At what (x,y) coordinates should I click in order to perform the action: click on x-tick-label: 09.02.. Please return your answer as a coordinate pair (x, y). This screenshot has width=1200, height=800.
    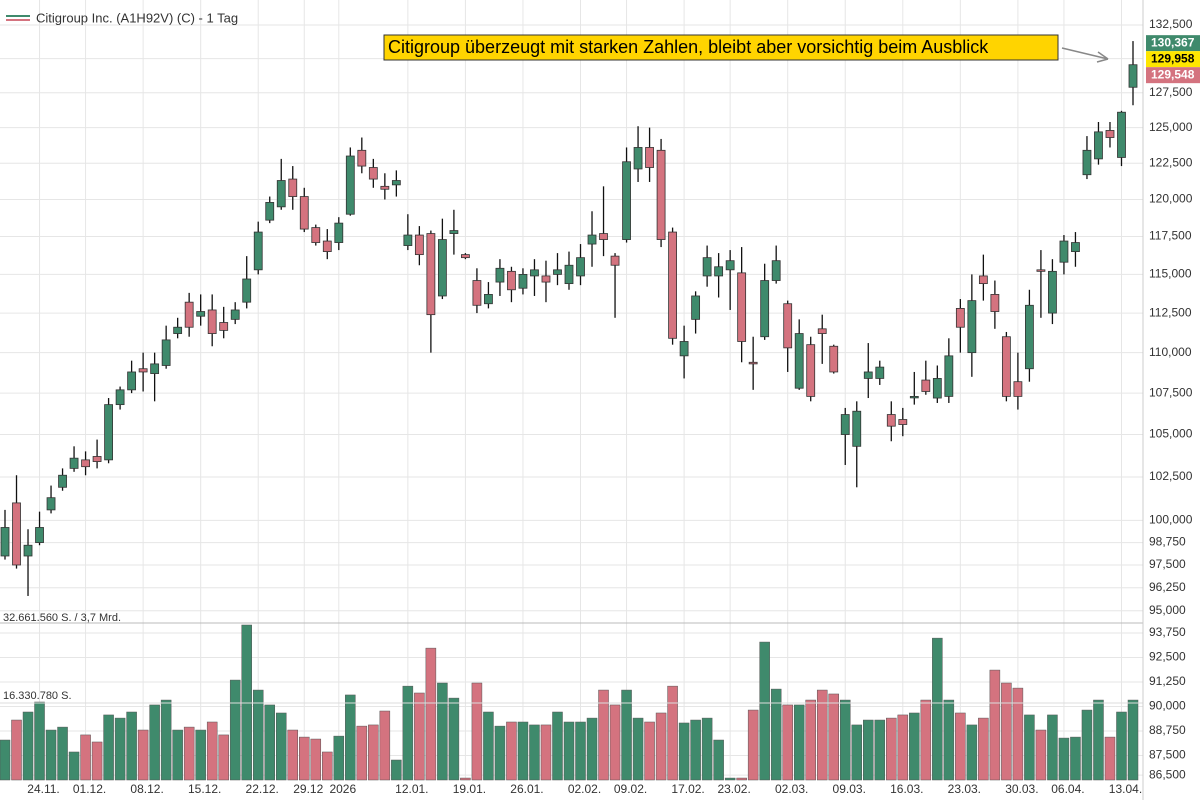
    Looking at the image, I should click on (630, 789).